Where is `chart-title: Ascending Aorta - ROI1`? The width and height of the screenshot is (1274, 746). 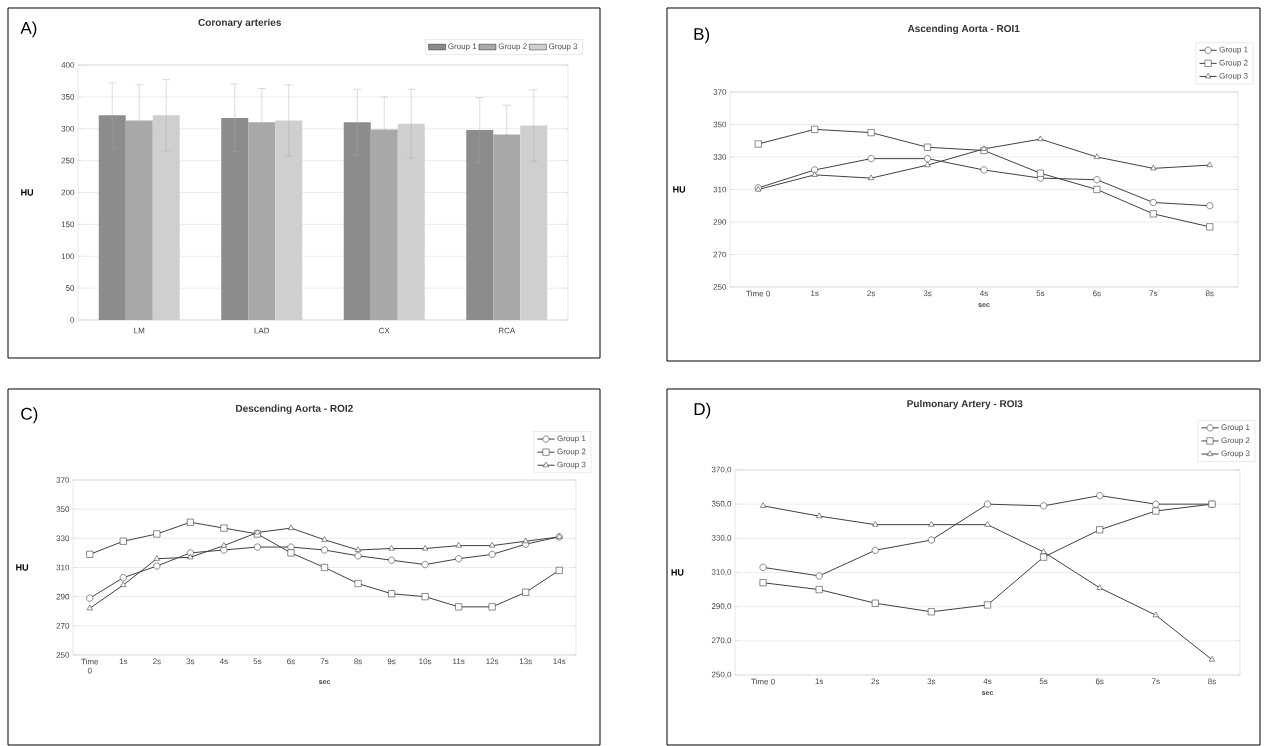
chart-title: Ascending Aorta - ROI1 is located at coordinates (963, 29).